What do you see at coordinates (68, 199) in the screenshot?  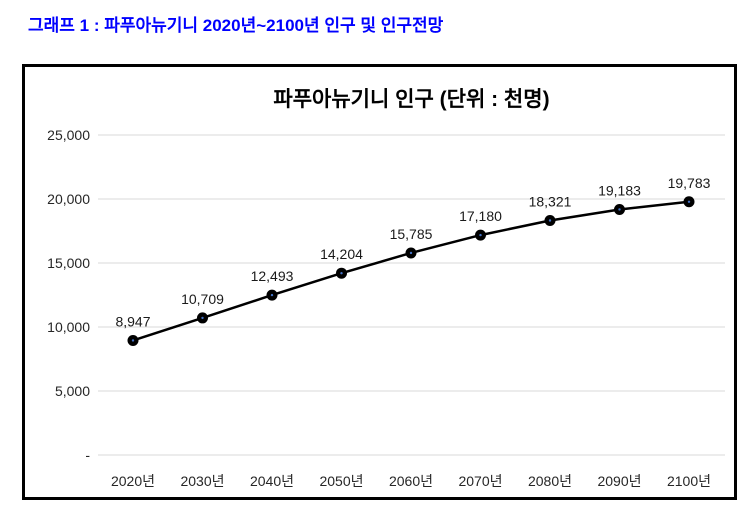 I see `y-axis-tick-label: 20,000` at bounding box center [68, 199].